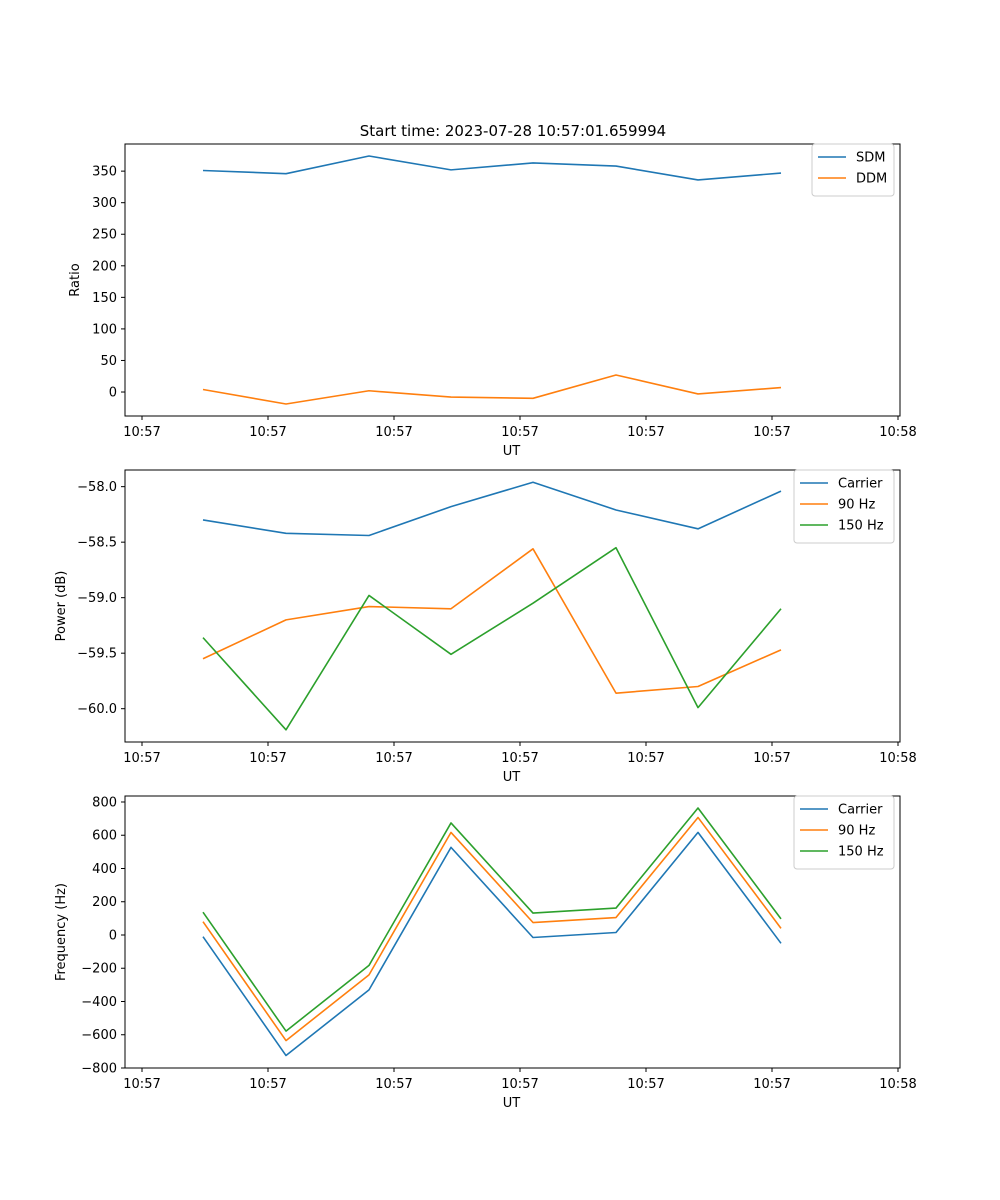 This screenshot has width=1000, height=1200. Describe the element at coordinates (97, 598) in the screenshot. I see `y-tick-label: −59.0` at that location.